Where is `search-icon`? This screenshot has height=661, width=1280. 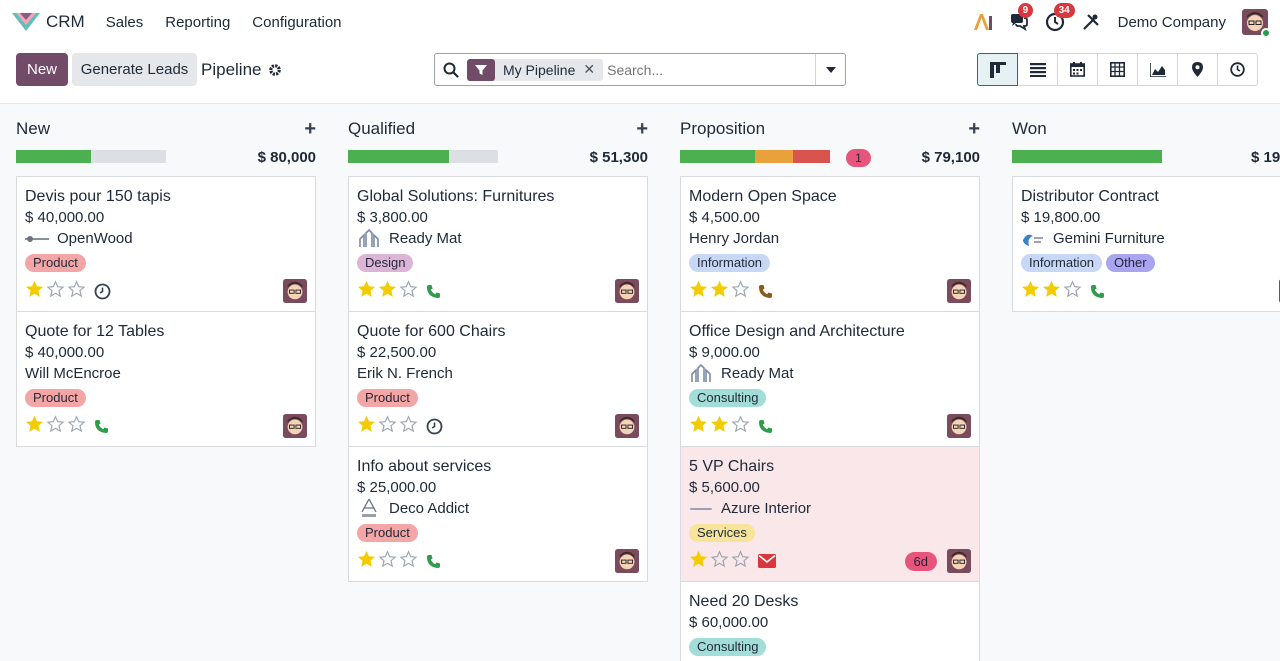
search-icon is located at coordinates (451, 70).